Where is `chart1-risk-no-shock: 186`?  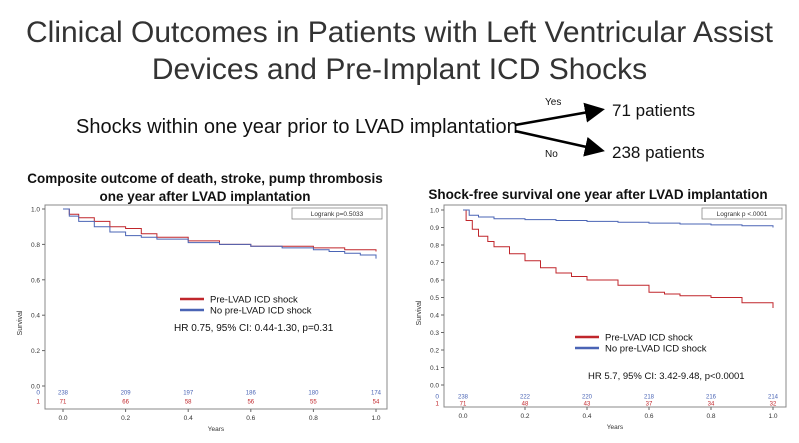 chart1-risk-no-shock: 186 is located at coordinates (251, 394).